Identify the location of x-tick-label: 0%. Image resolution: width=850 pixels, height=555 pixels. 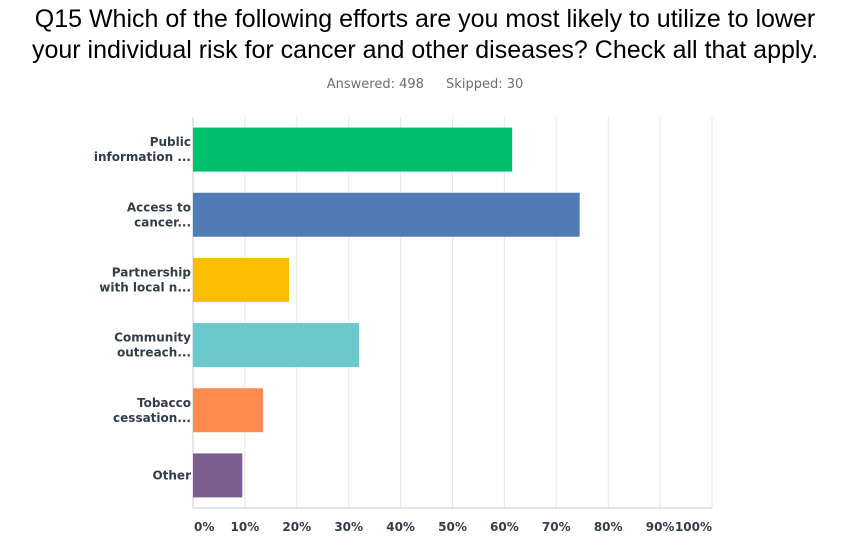
(204, 527).